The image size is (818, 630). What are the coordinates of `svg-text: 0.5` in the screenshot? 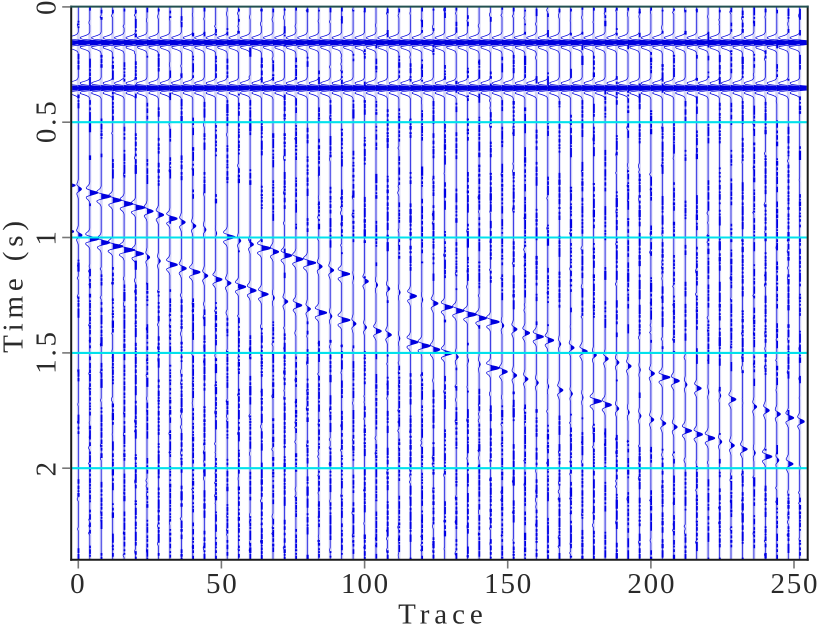 It's located at (47, 120).